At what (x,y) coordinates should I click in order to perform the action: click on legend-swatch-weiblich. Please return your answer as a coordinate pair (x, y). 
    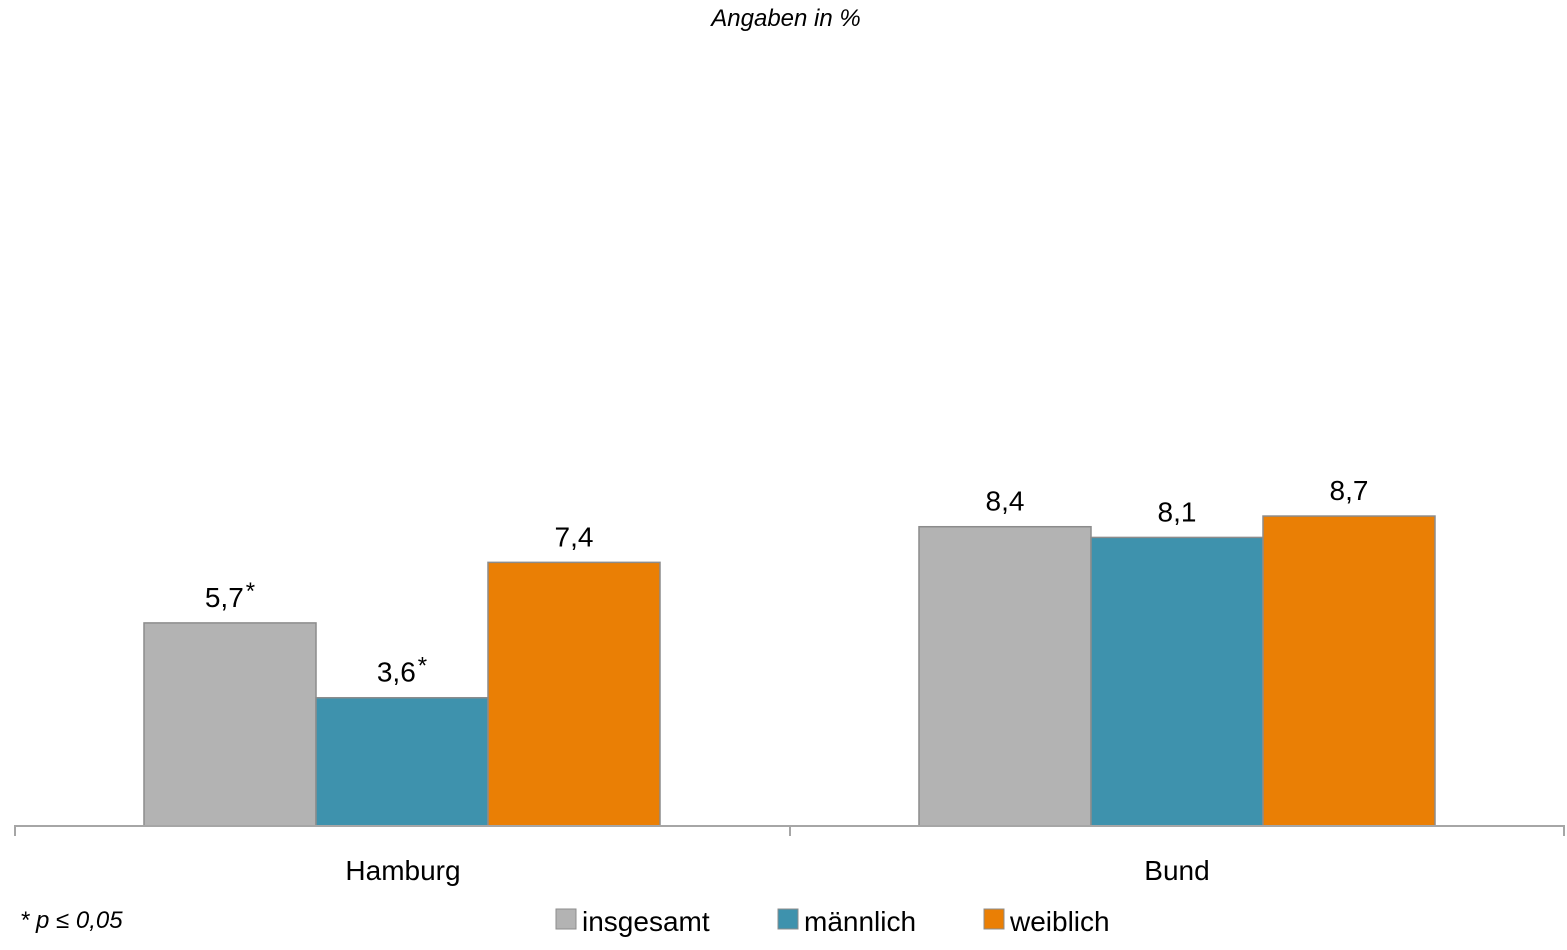
    Looking at the image, I should click on (994, 919).